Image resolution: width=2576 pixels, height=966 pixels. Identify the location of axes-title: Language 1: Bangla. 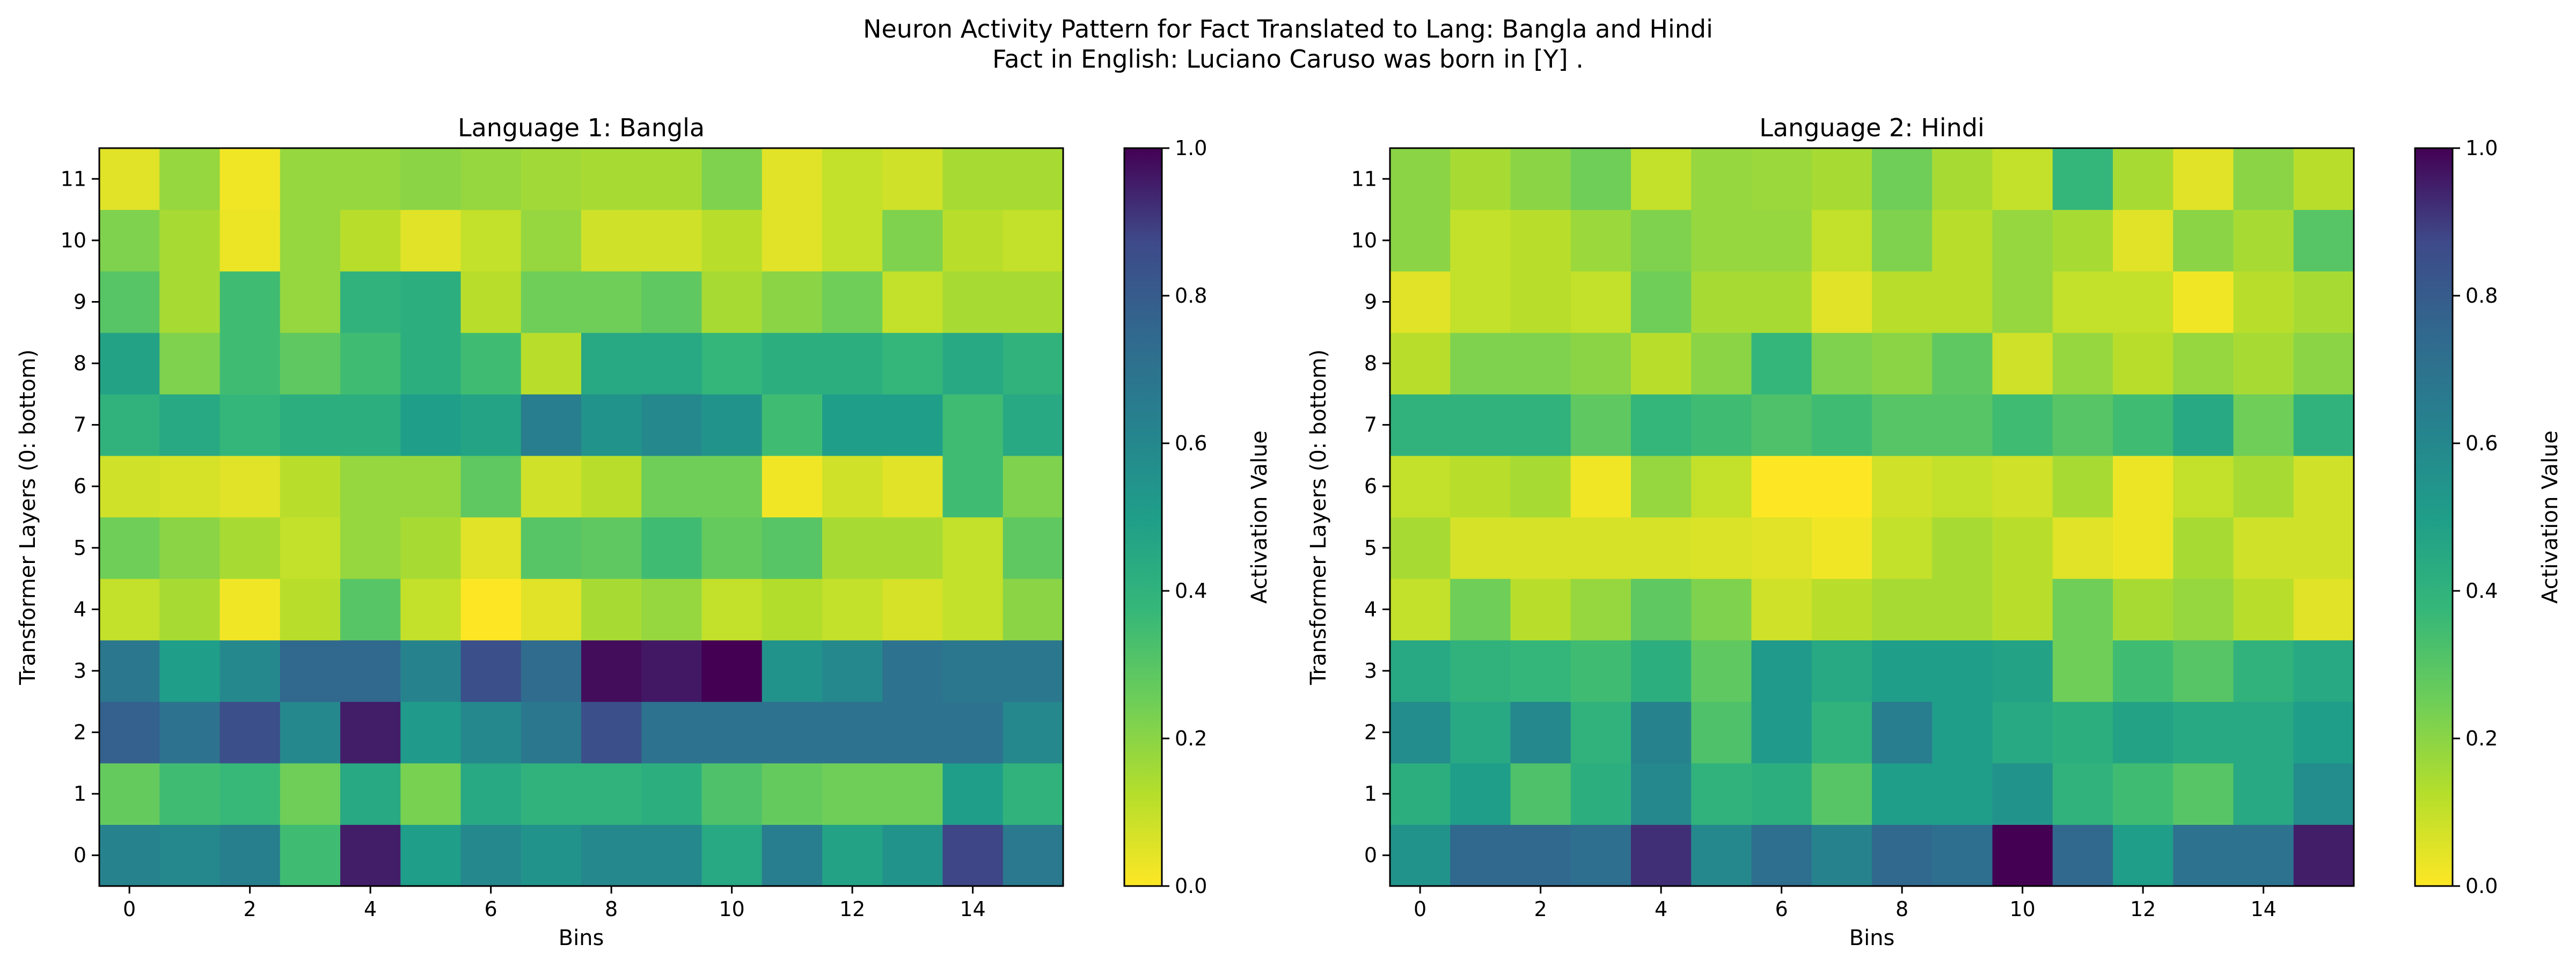
(581, 127).